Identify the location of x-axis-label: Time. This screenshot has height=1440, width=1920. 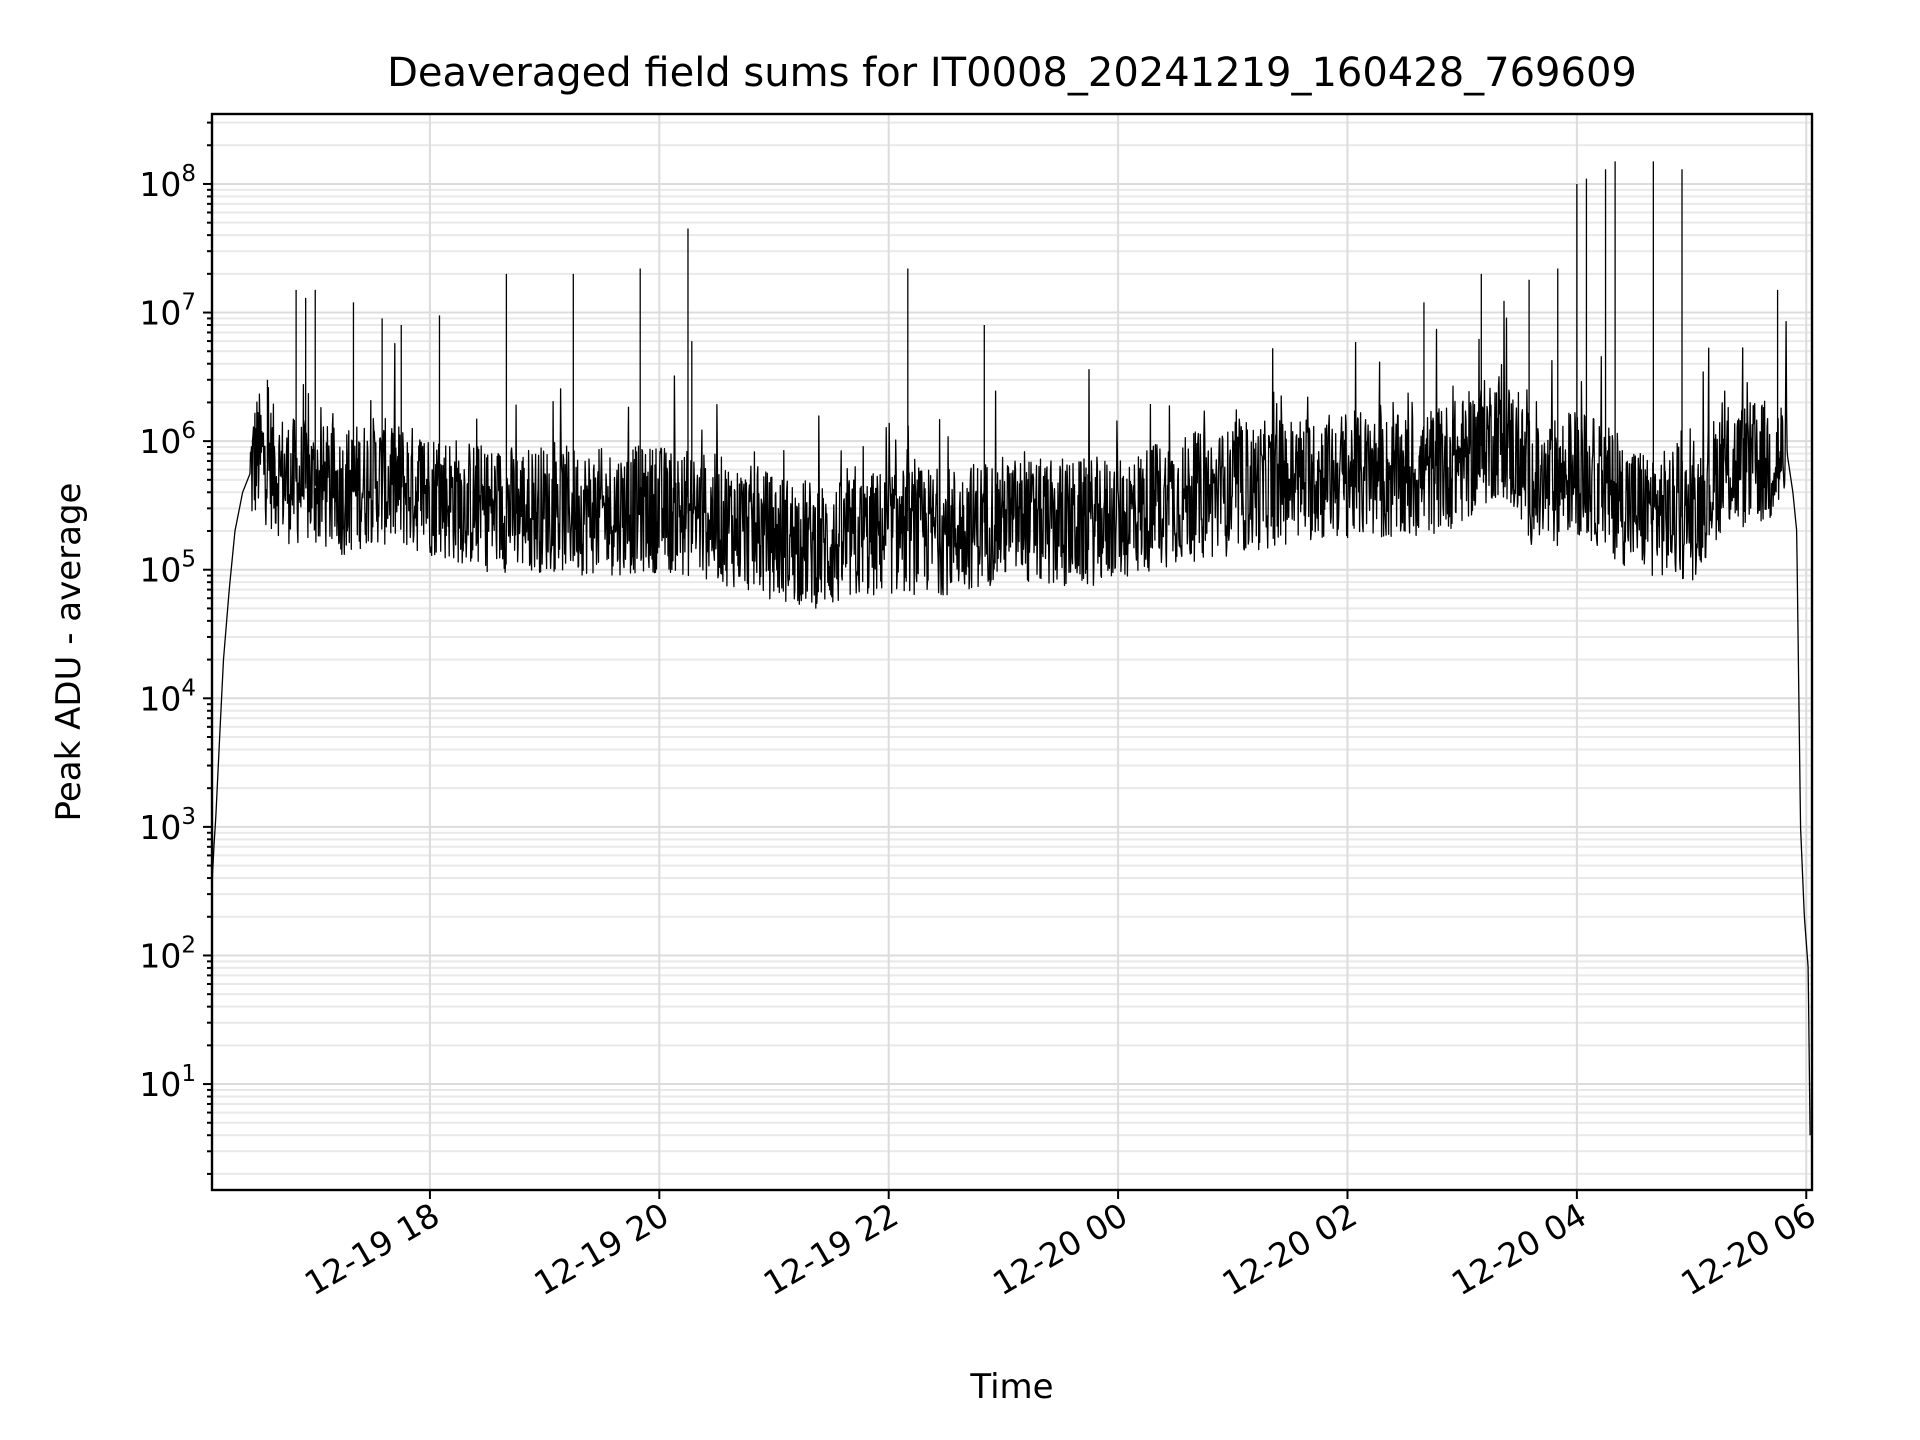
(1011, 1387).